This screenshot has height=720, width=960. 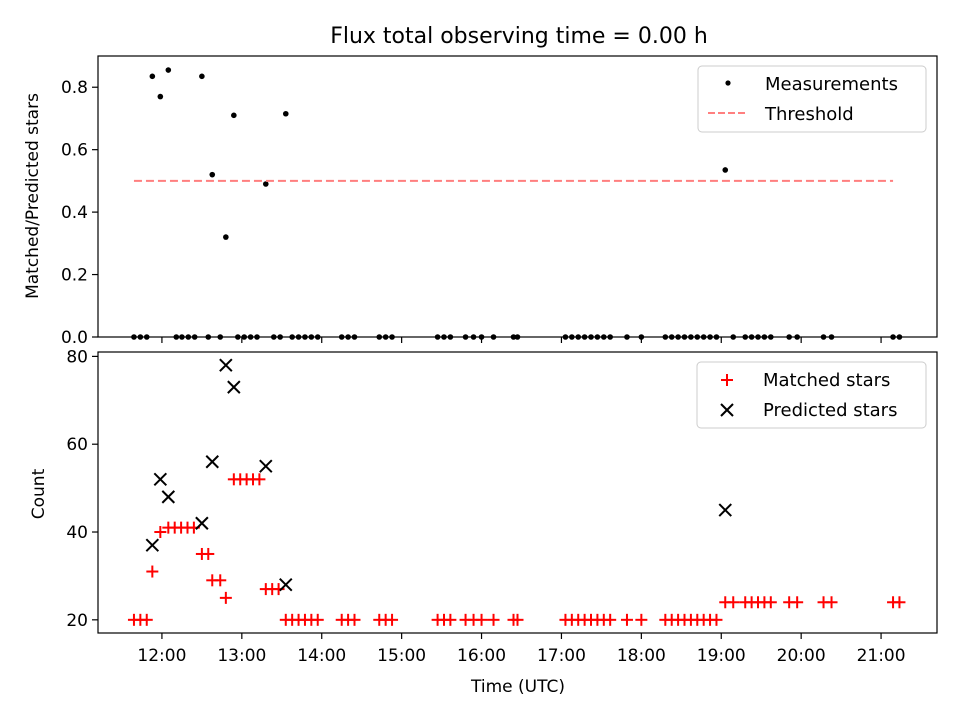 What do you see at coordinates (74, 338) in the screenshot?
I see `top-y-tick-label: 0.0` at bounding box center [74, 338].